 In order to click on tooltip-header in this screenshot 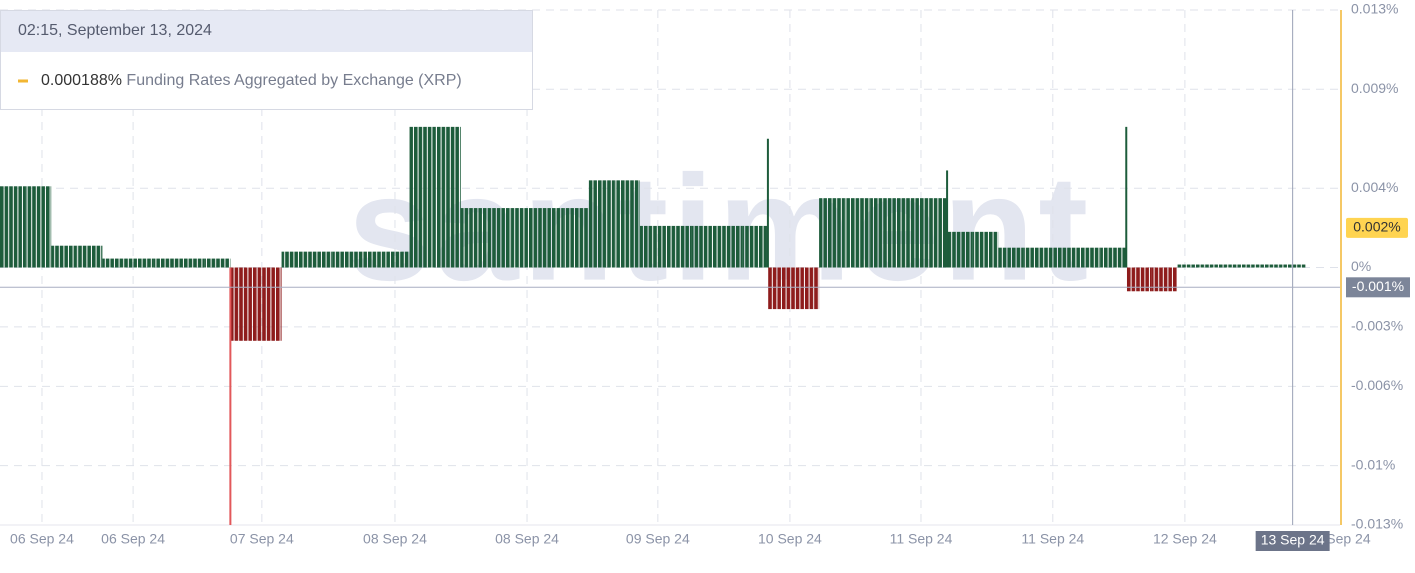, I will do `click(266, 31)`.